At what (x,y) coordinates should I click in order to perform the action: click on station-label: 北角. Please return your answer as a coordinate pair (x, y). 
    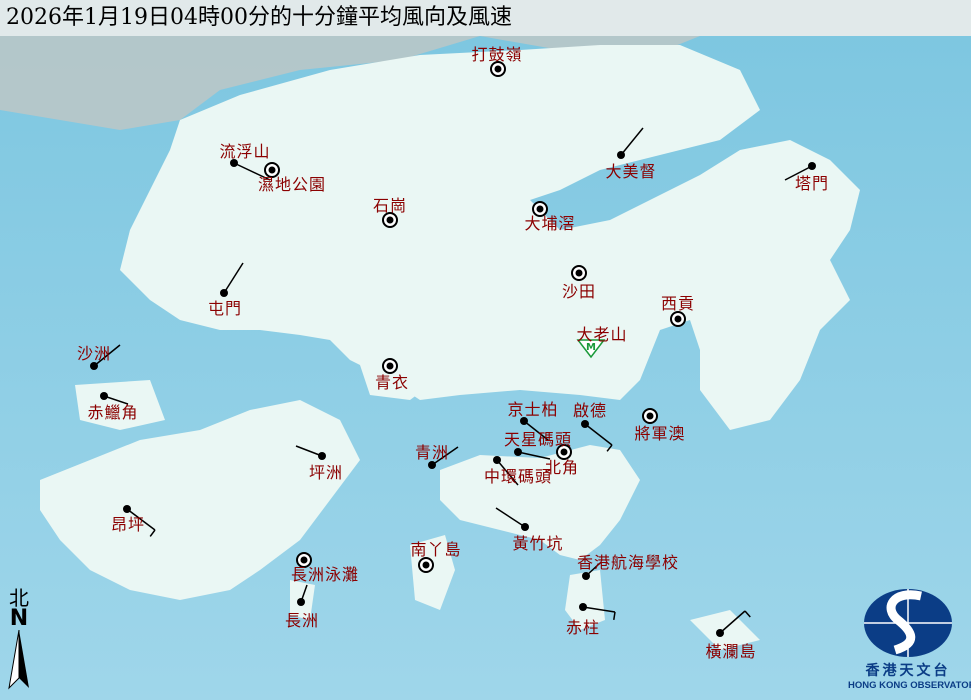
    Looking at the image, I should click on (562, 467).